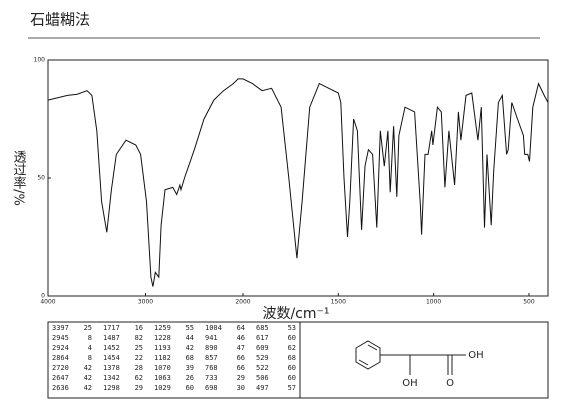 The height and width of the screenshot is (415, 570). Describe the element at coordinates (295, 314) in the screenshot. I see `x-axis-label: 波数/cm⁻¹` at that location.